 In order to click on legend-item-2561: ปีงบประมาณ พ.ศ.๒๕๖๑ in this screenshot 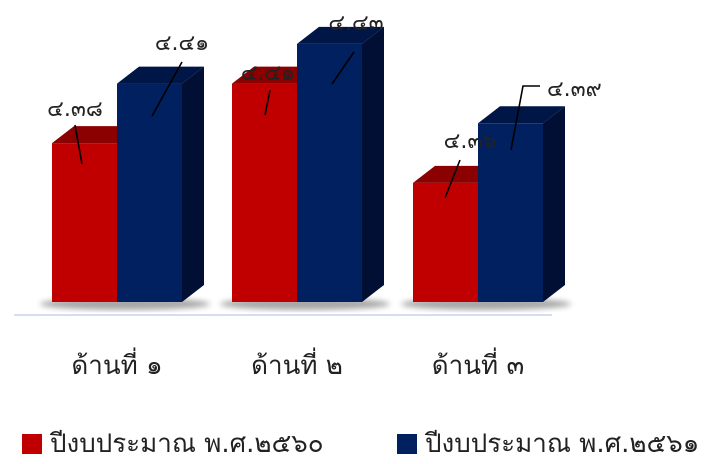, I will do `click(548, 443)`.